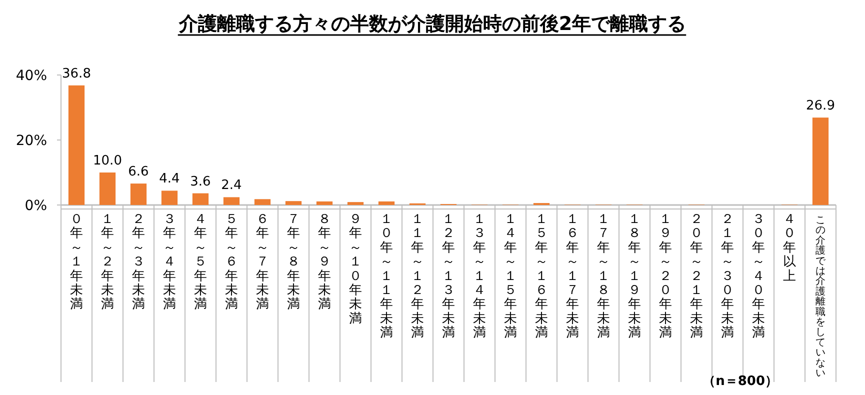  Describe the element at coordinates (386, 276) in the screenshot. I see `category-label: １０年～１１年未満` at that location.